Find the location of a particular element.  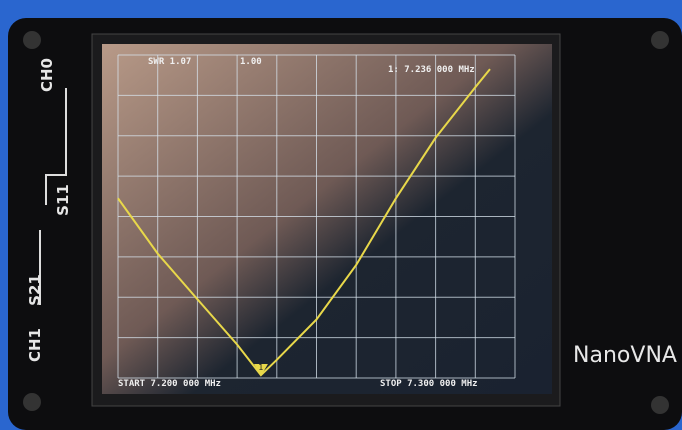

port-label: S21 is located at coordinates (35, 290).